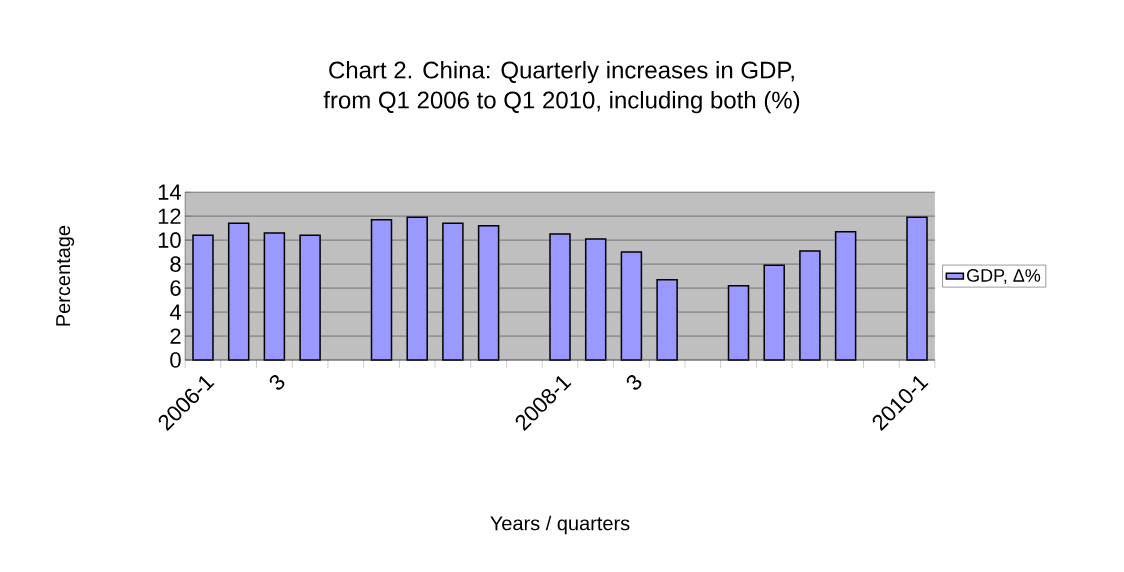  I want to click on y-tick-label: 12, so click(169, 216).